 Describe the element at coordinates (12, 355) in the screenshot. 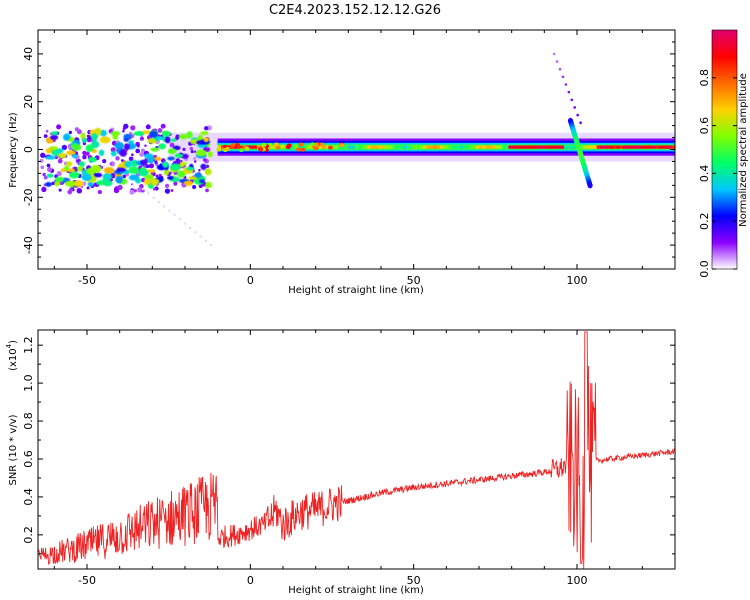

I see `snr-scale-label: (x104)` at that location.